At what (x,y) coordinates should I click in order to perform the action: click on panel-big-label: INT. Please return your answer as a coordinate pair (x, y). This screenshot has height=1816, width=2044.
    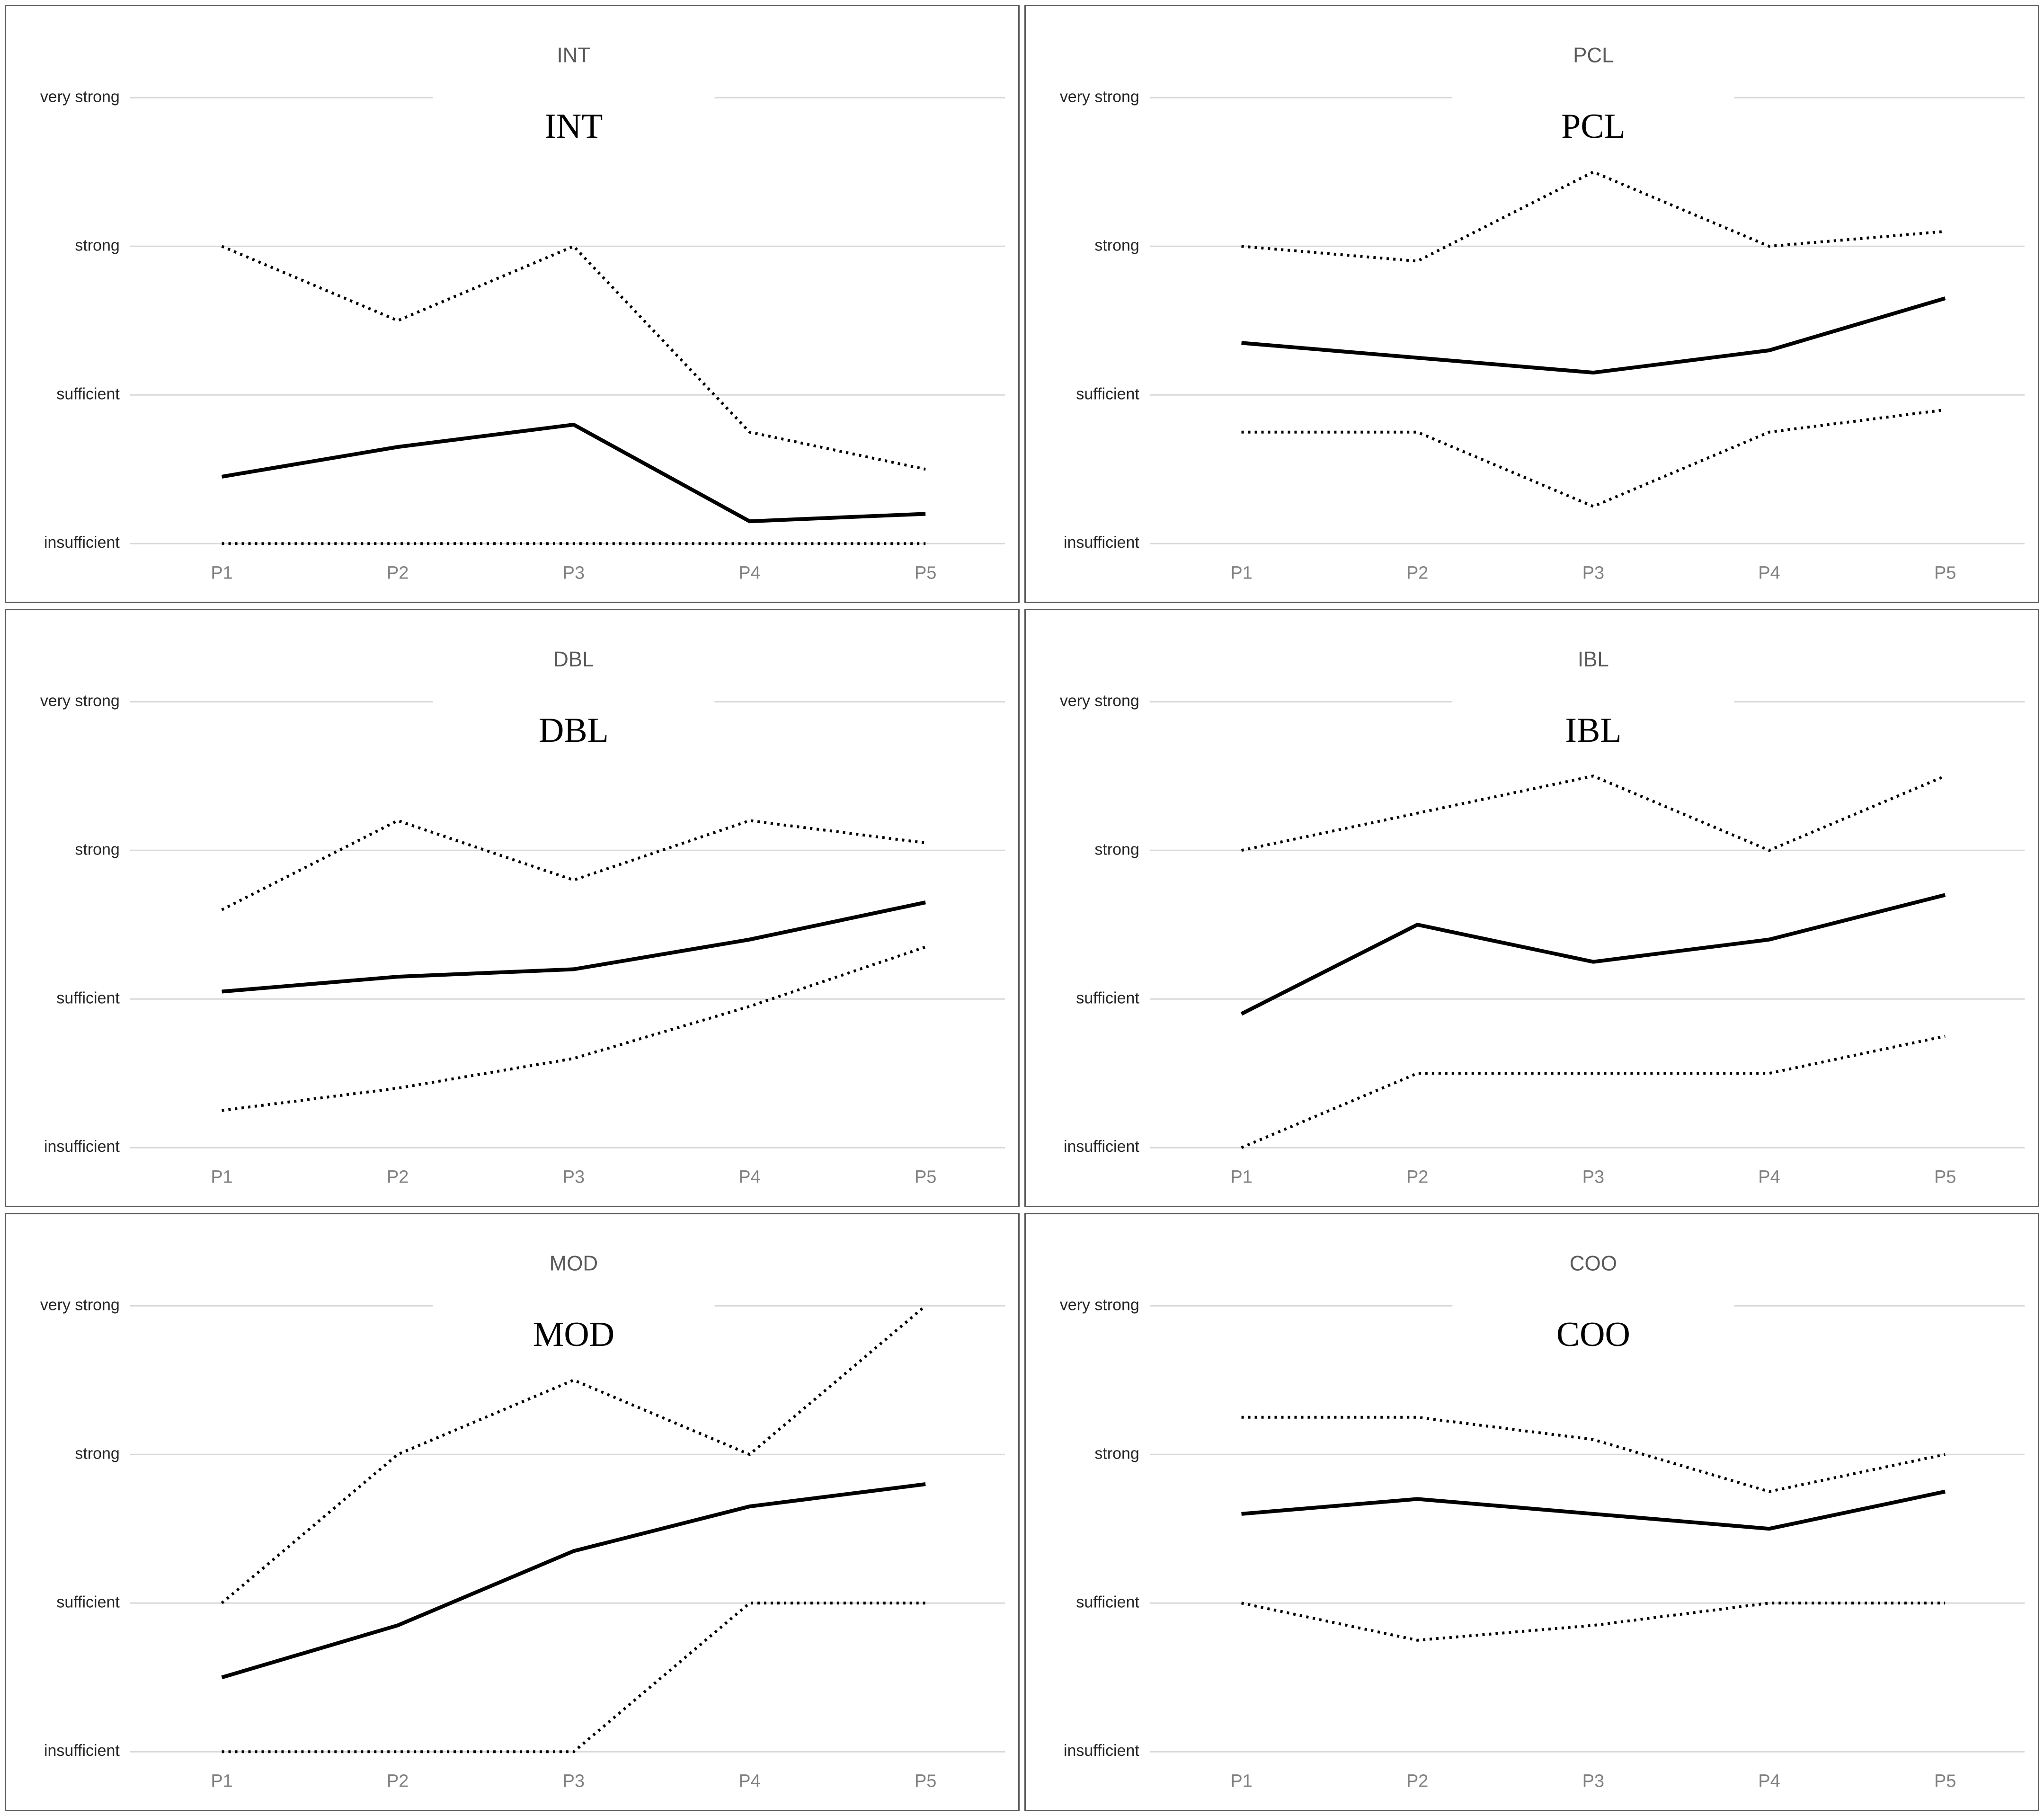
    Looking at the image, I should click on (573, 126).